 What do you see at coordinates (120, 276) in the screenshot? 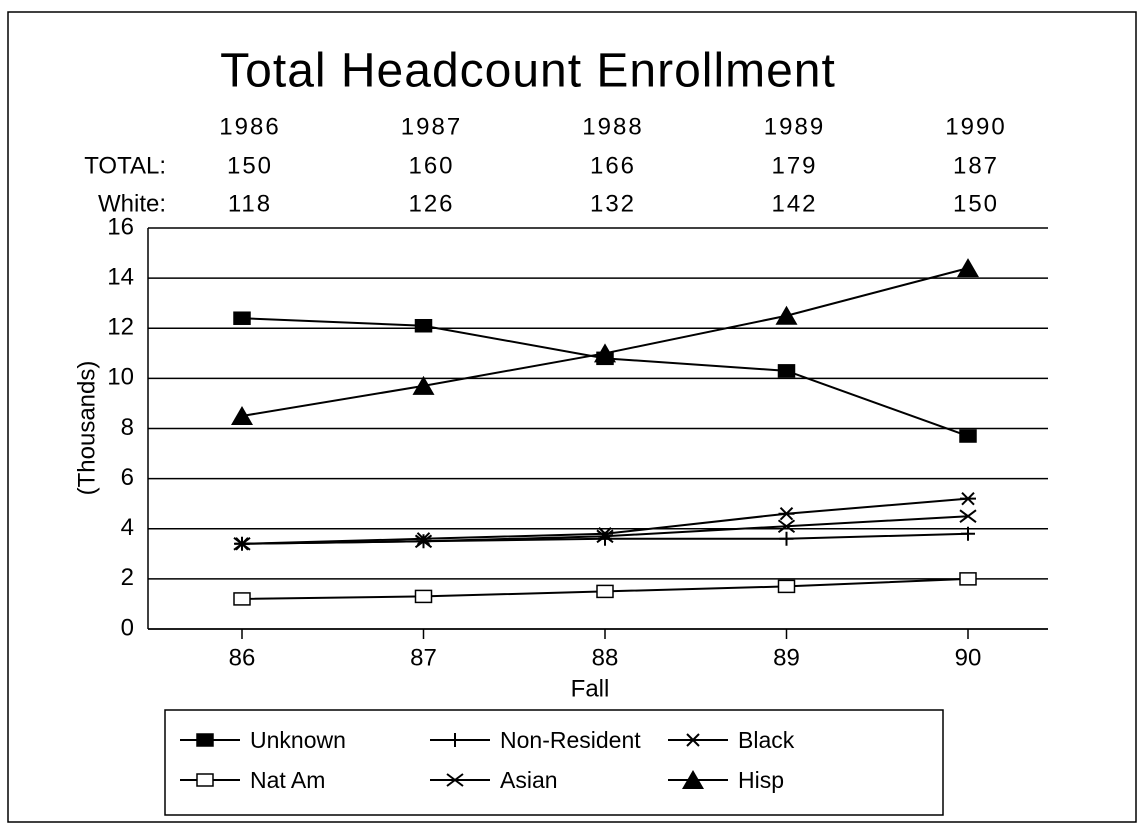
I see `y-tick-label: 14` at bounding box center [120, 276].